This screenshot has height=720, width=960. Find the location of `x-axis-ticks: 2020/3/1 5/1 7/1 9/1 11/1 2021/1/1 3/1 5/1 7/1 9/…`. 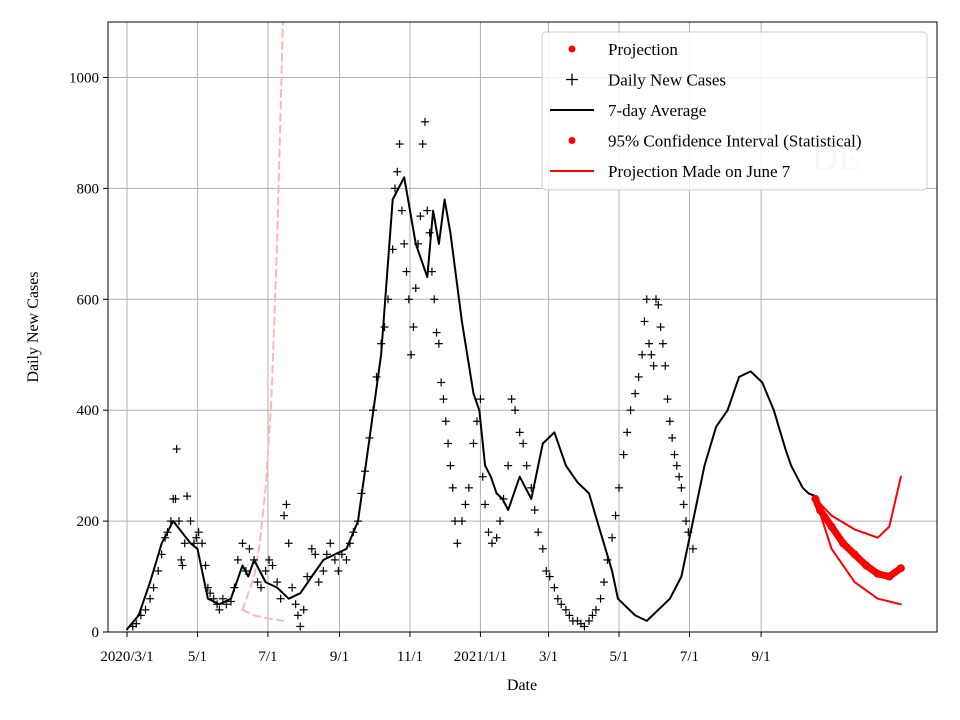

x-axis-ticks: 2020/3/1 5/1 7/1 9/1 11/1 2021/1/1 3/1 5/1 7/1 9/… is located at coordinates (435, 648).